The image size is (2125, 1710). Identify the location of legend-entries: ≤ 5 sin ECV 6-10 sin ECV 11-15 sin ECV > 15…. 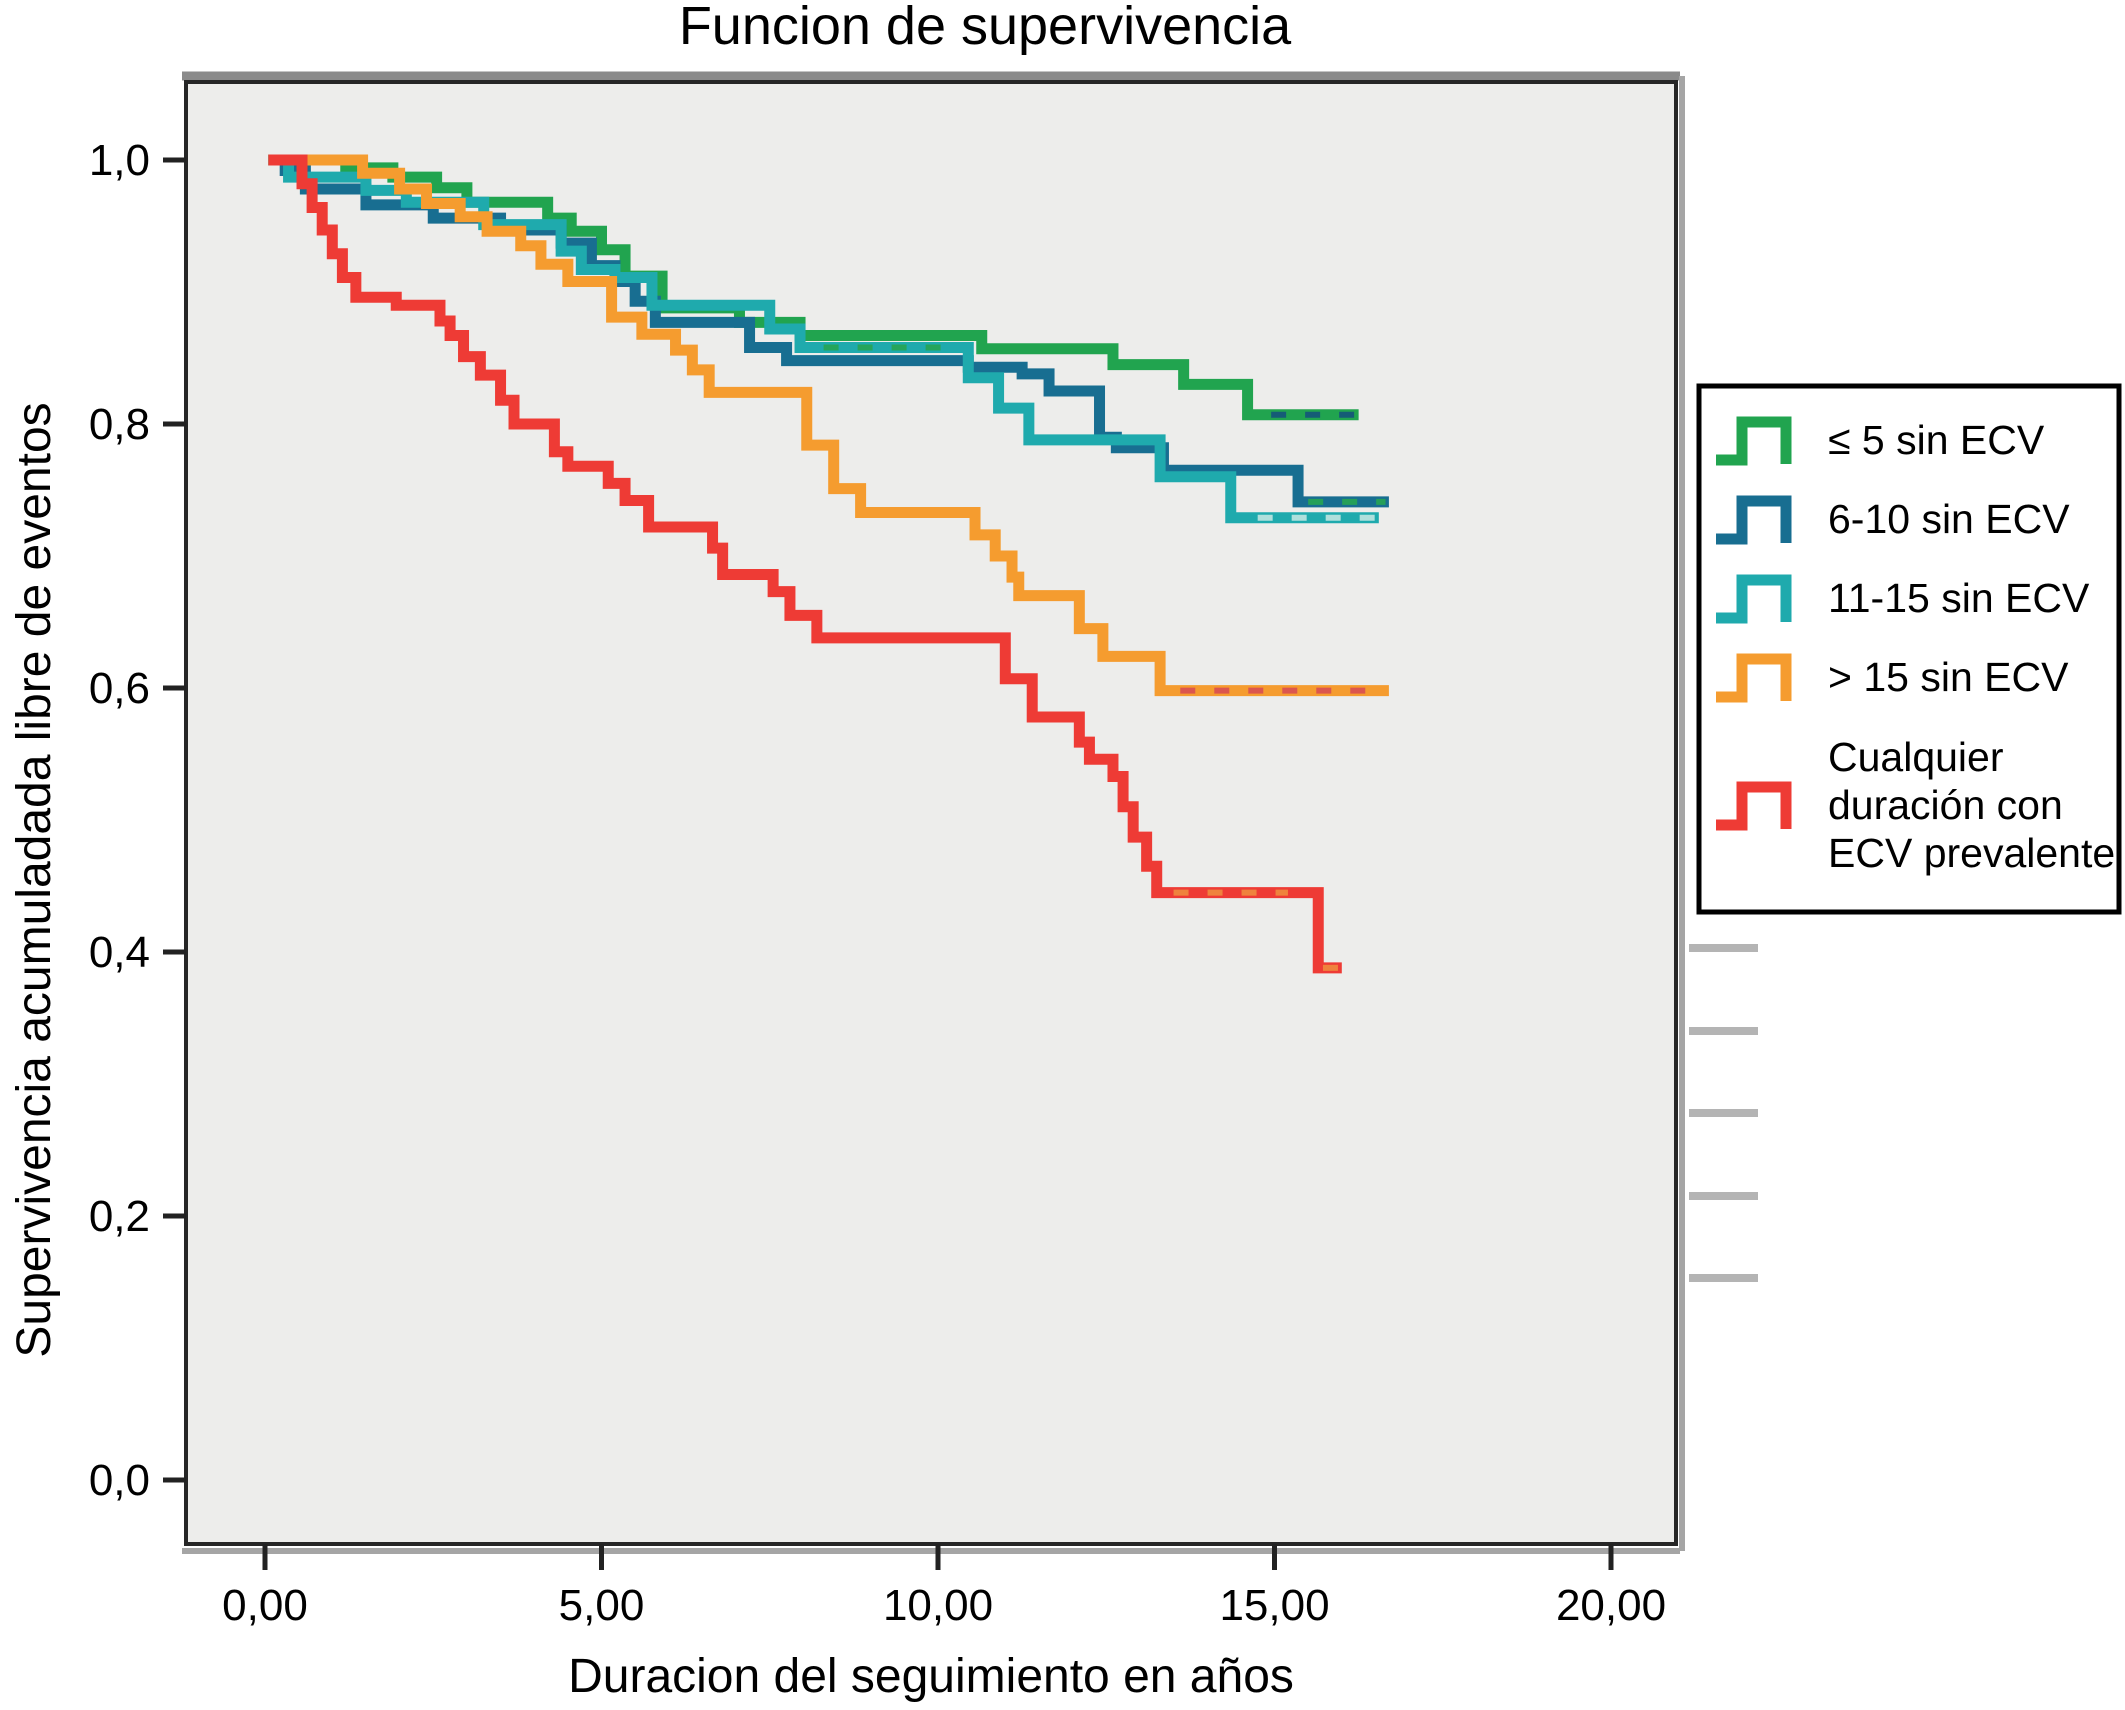
(1915, 646).